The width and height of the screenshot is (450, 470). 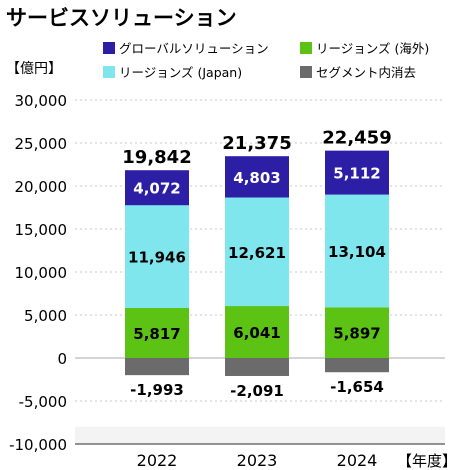 I want to click on legend-item-elimination: セグメント内消去, so click(x=358, y=71).